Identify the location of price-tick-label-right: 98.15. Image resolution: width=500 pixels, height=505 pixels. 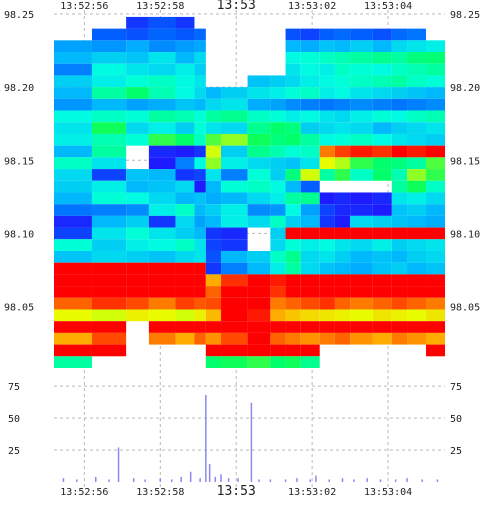
(465, 161).